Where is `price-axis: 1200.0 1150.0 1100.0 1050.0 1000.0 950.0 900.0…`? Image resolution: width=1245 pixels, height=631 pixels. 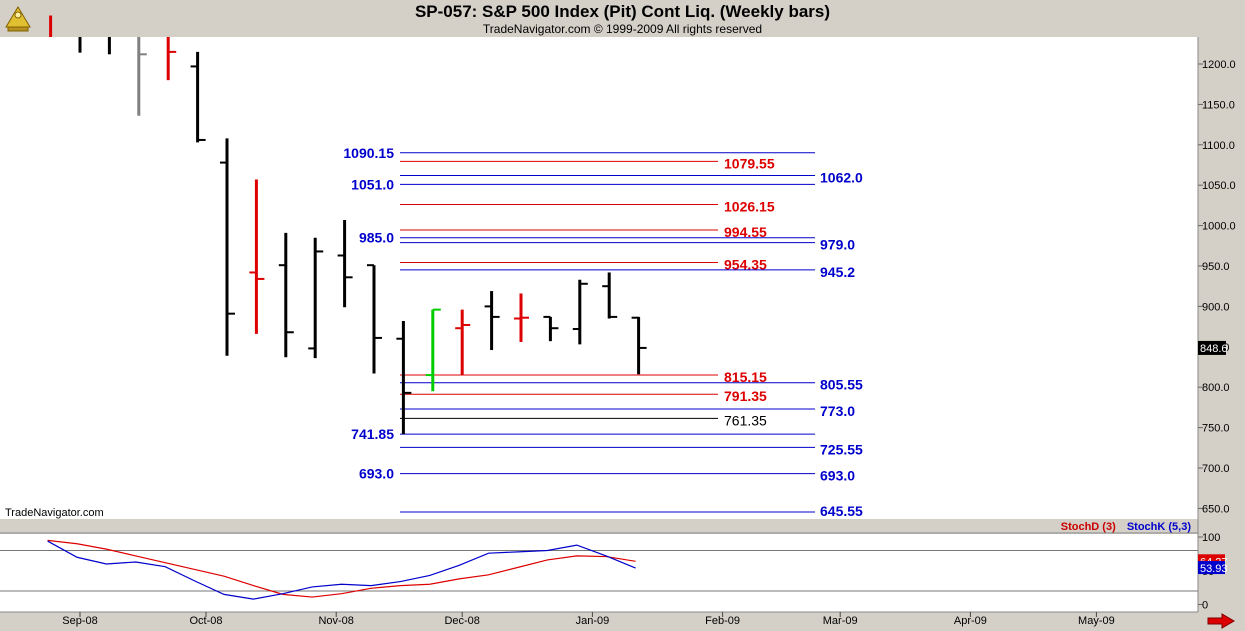
price-axis: 1200.0 1150.0 1100.0 1050.0 1000.0 950.0 900.0… is located at coordinates (1217, 287).